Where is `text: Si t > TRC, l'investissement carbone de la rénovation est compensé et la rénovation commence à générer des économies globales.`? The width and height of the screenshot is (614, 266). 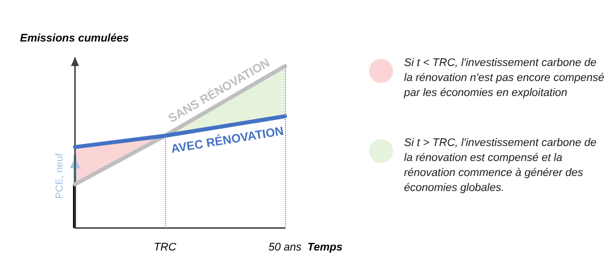 text: Si t > TRC, l'investissement carbone de la rénovation est compensé et la rénovation commence à générer des économies globales. is located at coordinates (501, 166).